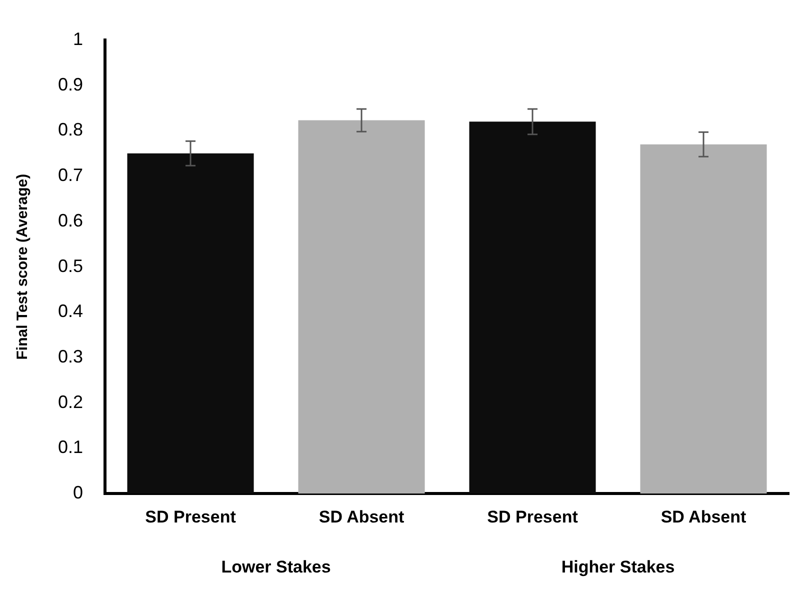 This screenshot has width=799, height=592. I want to click on y-tick-label: 0.1, so click(71, 447).